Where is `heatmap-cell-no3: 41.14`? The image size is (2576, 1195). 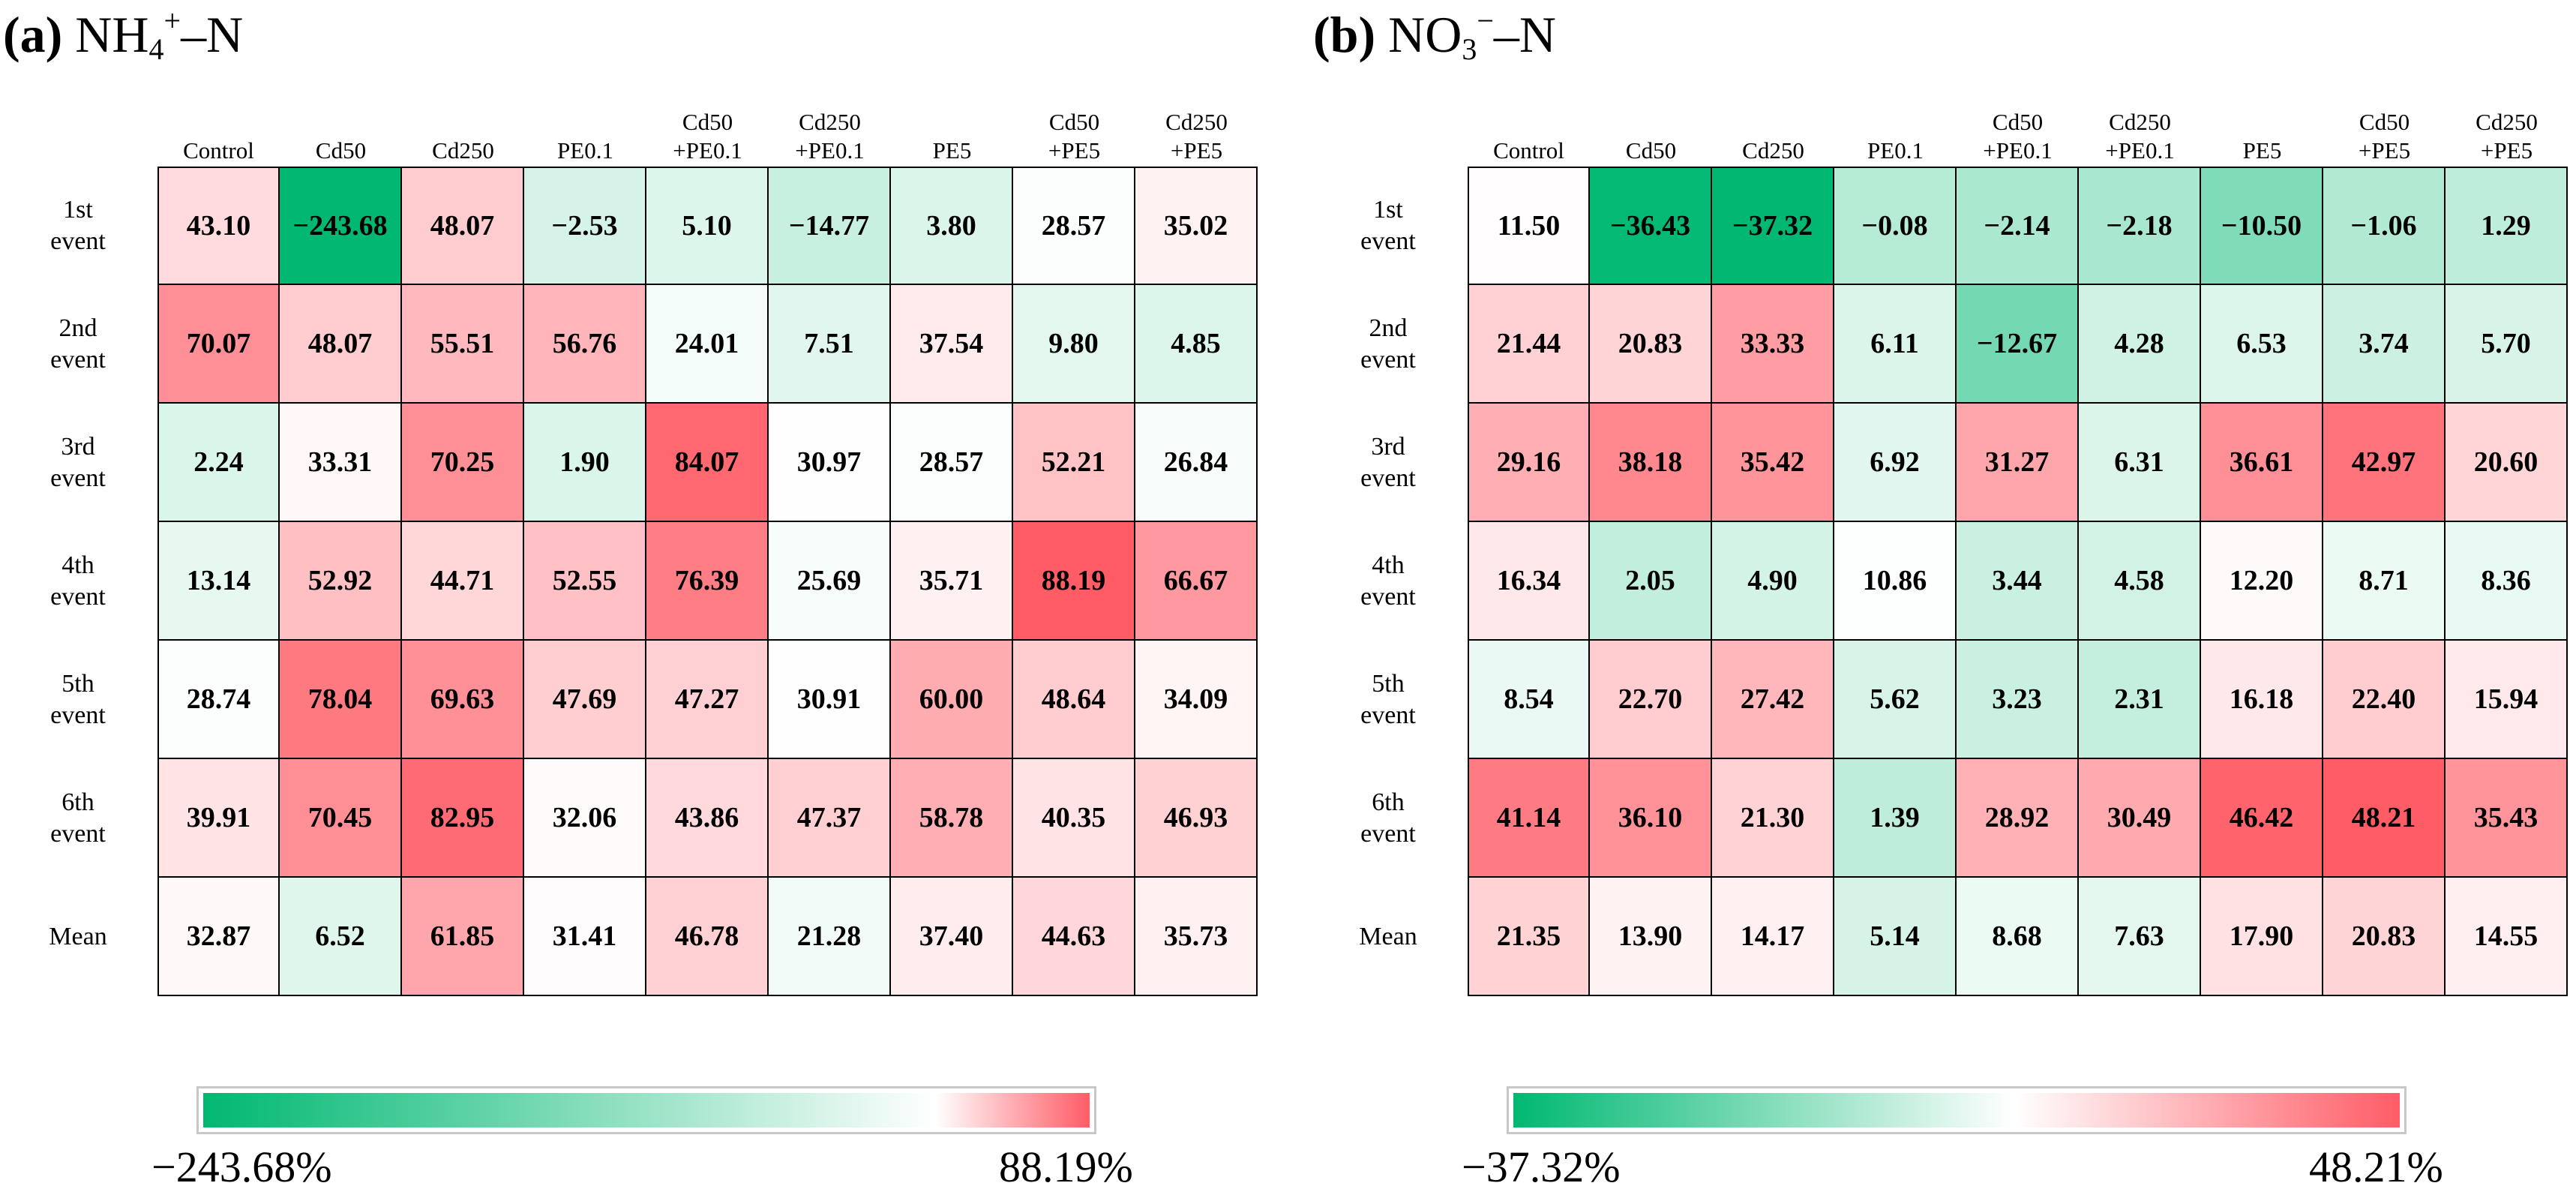
heatmap-cell-no3: 41.14 is located at coordinates (1529, 818).